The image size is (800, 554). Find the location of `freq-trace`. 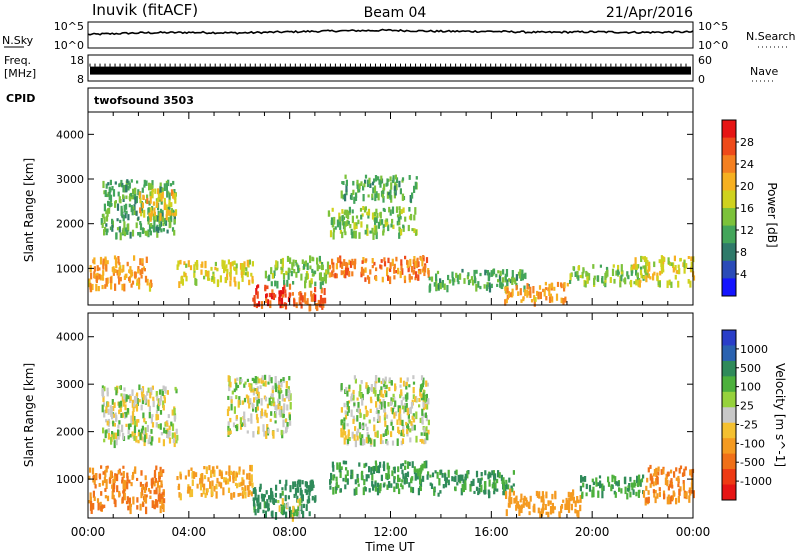

freq-trace is located at coordinates (390, 69).